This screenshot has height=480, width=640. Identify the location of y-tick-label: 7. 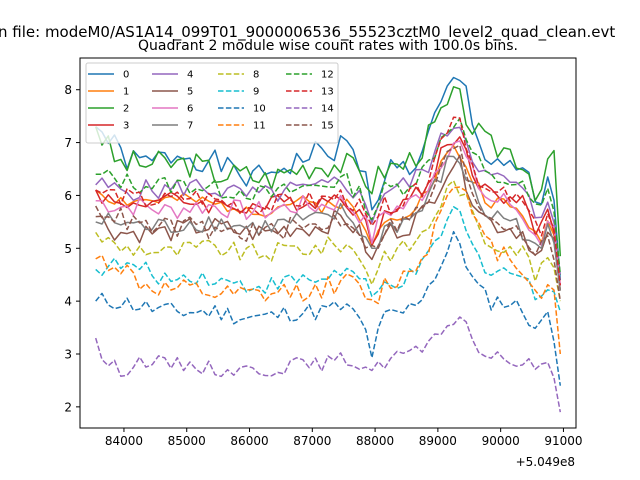
(68, 143).